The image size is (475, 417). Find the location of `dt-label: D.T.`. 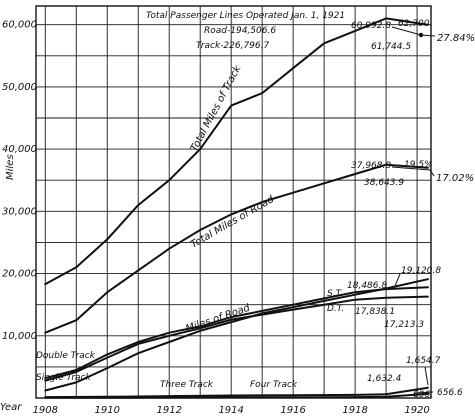

dt-label: D.T. is located at coordinates (335, 309).